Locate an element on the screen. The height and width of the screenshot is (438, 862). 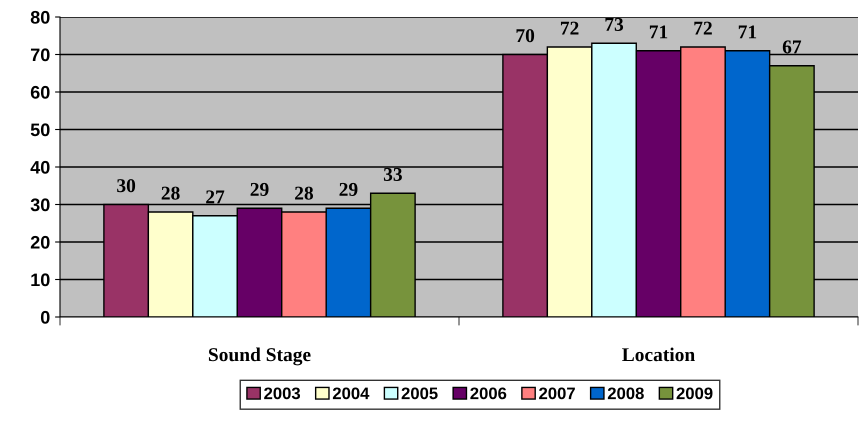
legend-label: 2003 is located at coordinates (282, 393).